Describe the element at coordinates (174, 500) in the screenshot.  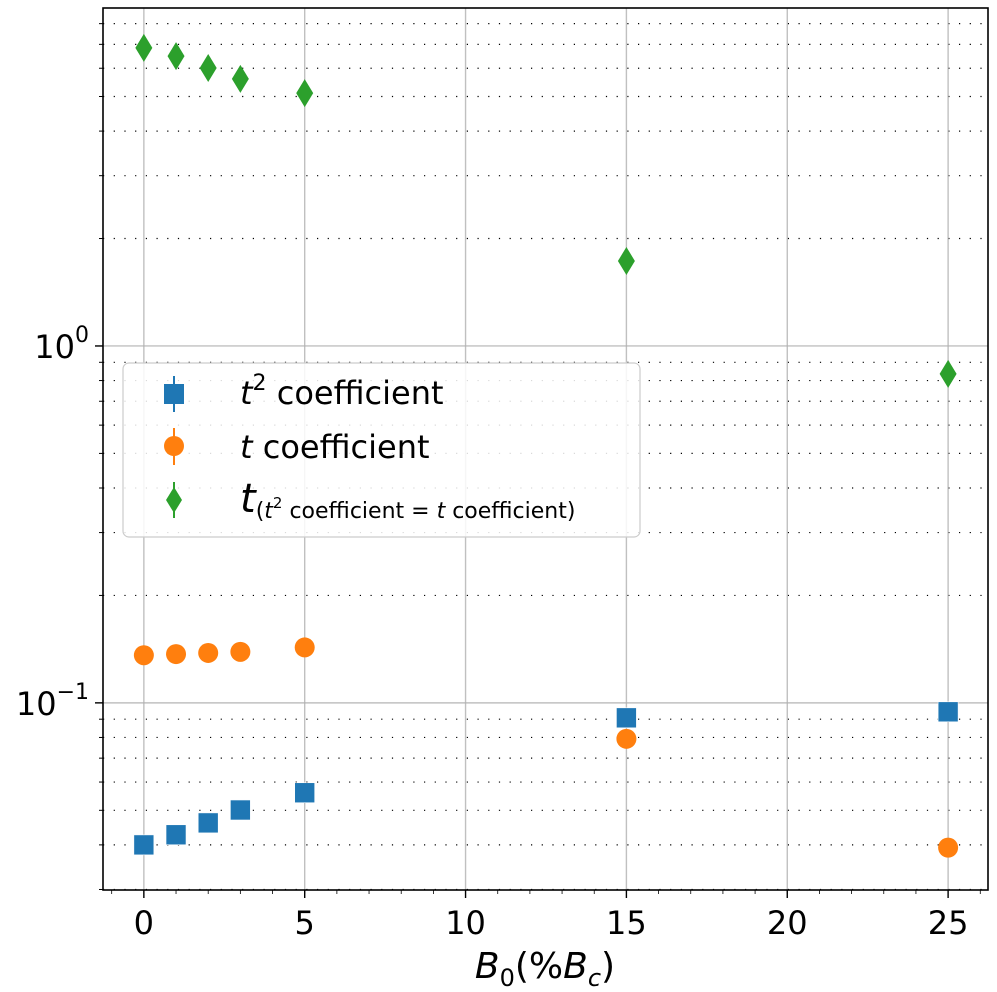
I see `legend-diamond-marker` at that location.